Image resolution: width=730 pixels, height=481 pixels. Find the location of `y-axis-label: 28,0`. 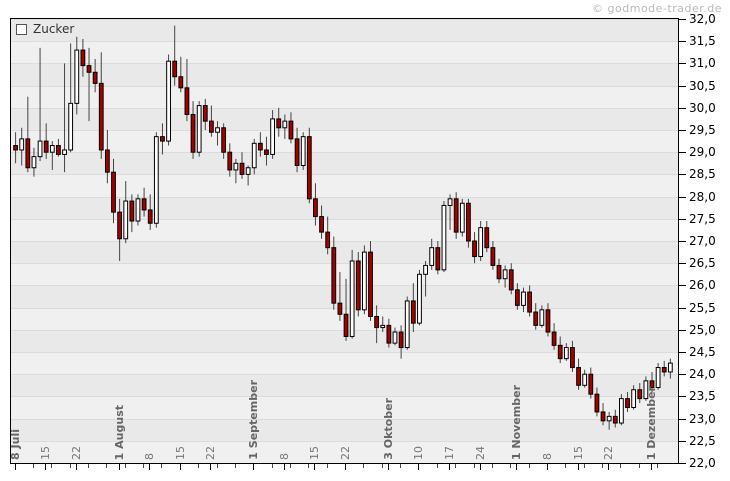

y-axis-label: 28,0 is located at coordinates (702, 196).